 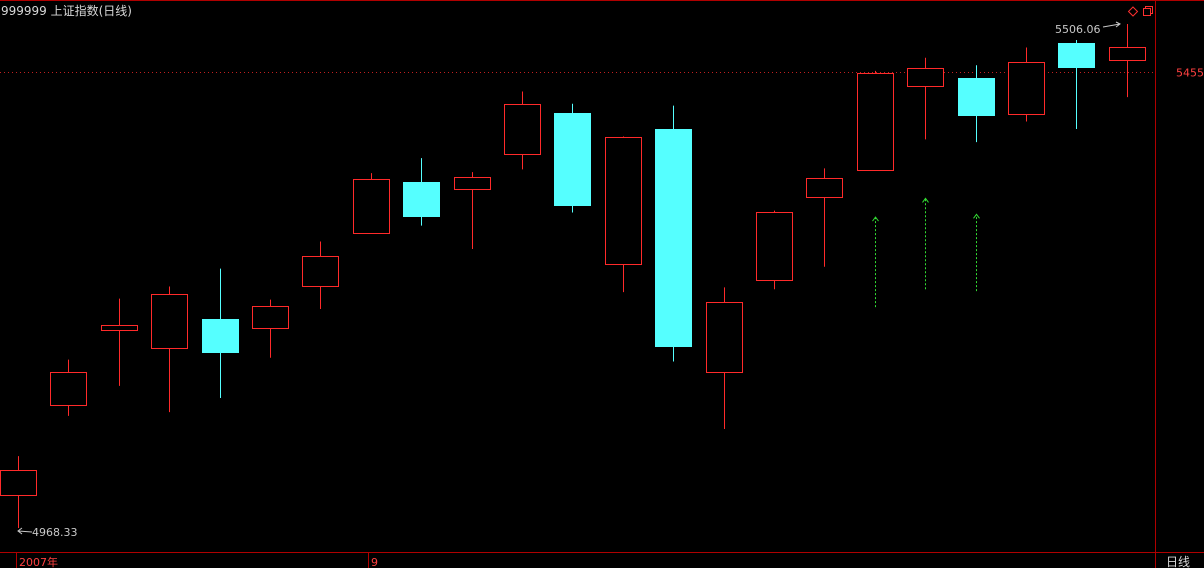 I want to click on close-icon, so click(x=1133, y=11).